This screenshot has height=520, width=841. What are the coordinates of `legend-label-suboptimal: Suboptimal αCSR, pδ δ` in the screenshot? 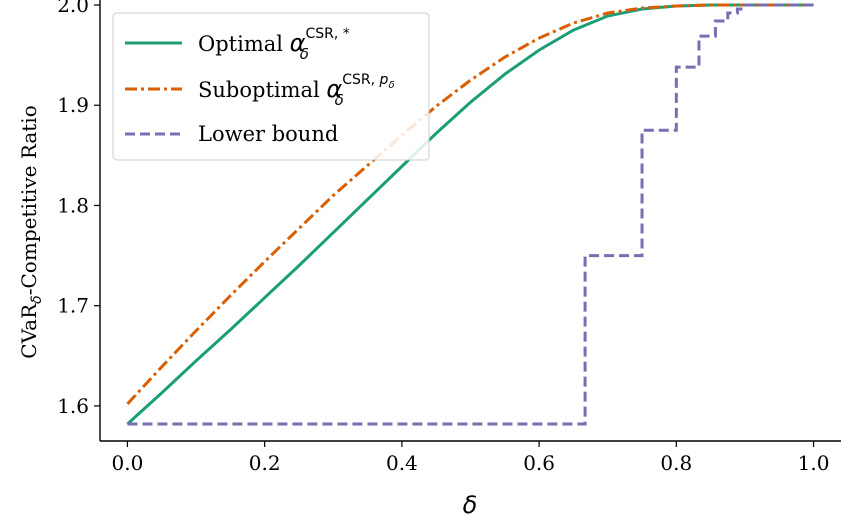 It's located at (296, 90).